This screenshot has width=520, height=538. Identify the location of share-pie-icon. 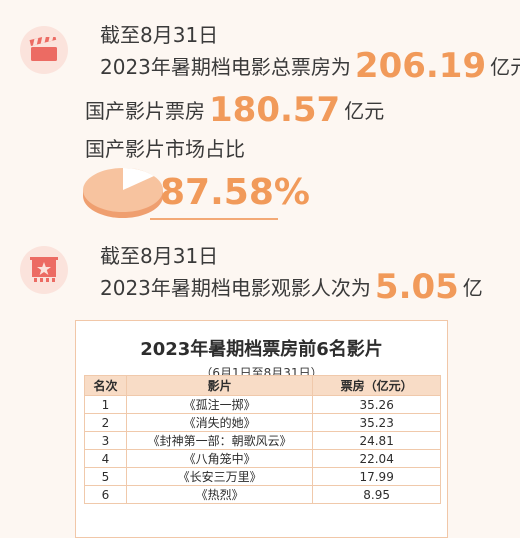
(123, 192).